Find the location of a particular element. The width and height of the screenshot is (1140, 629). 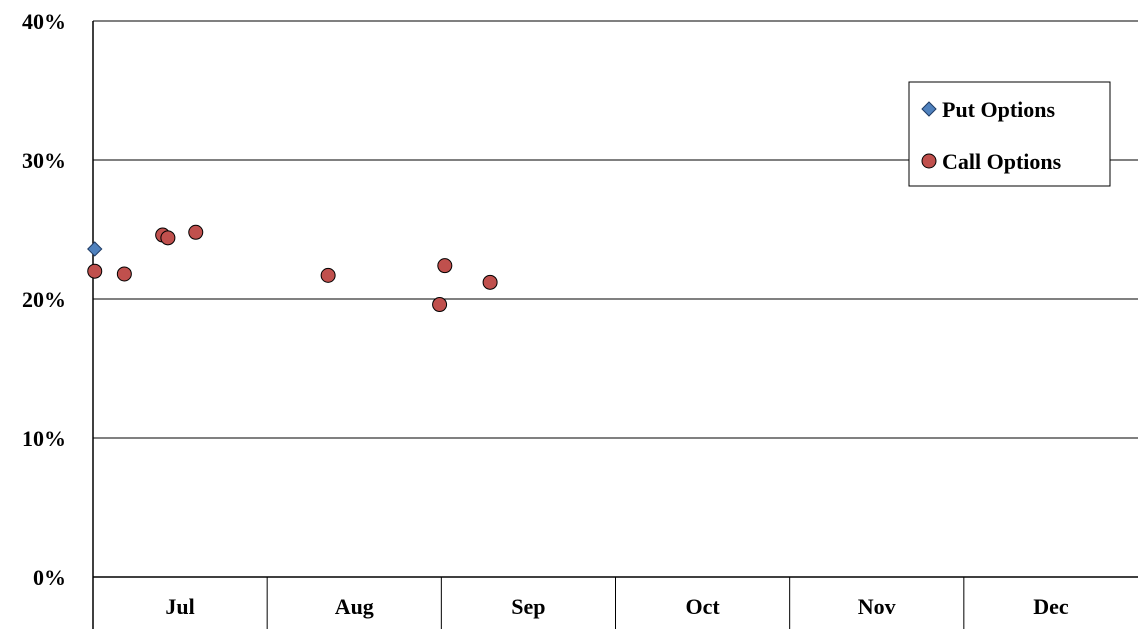

legend-diamond-marker is located at coordinates (929, 109).